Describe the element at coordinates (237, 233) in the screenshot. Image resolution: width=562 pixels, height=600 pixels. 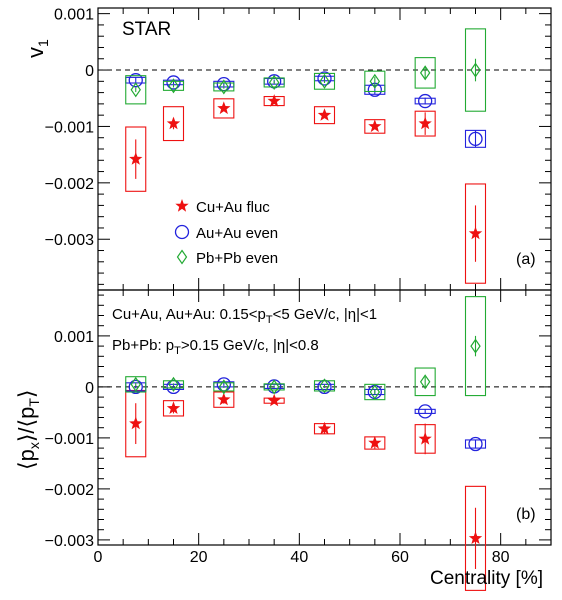
I see `legend-label: Au+Au even` at that location.